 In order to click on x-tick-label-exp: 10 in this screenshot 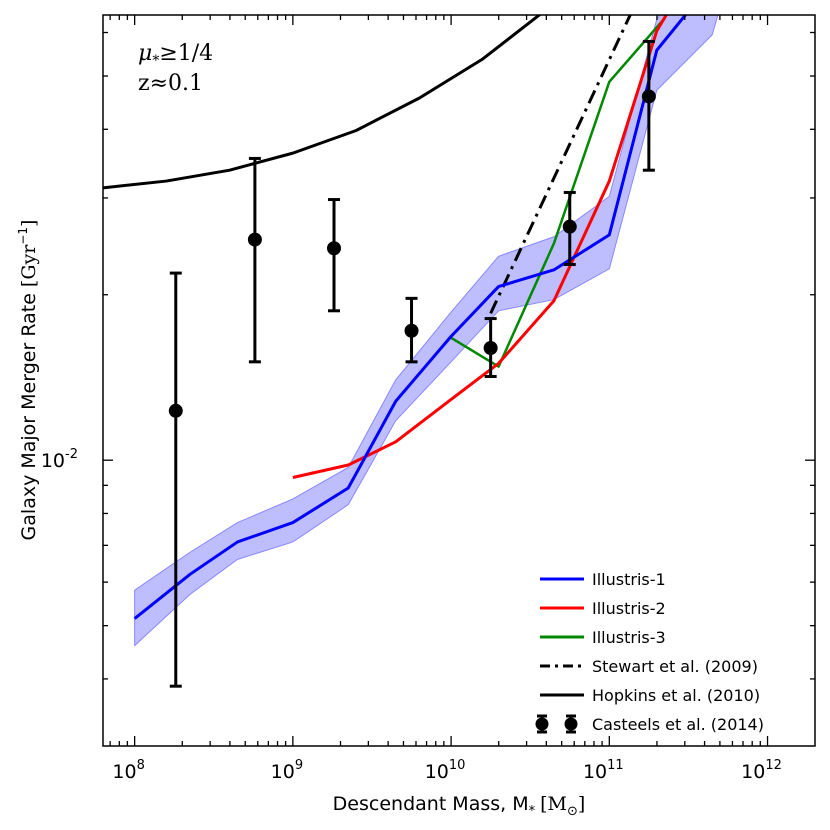, I will do `click(457, 765)`.